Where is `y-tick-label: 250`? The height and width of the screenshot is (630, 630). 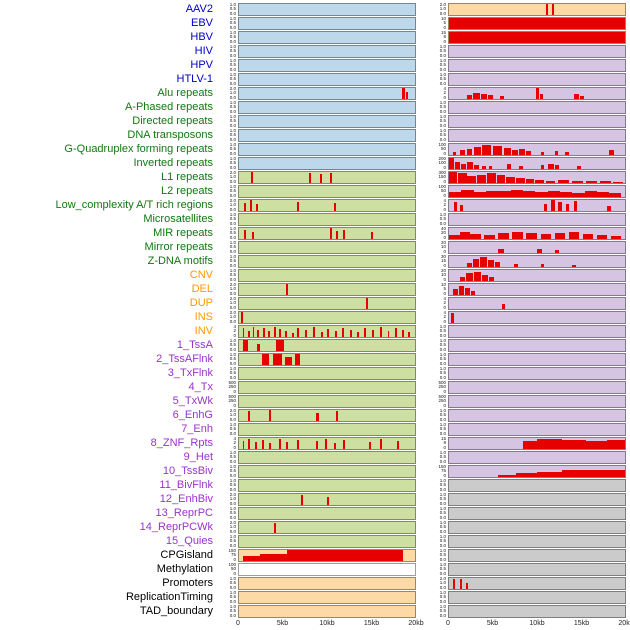
y-tick-label: 250 is located at coordinates (232, 400).